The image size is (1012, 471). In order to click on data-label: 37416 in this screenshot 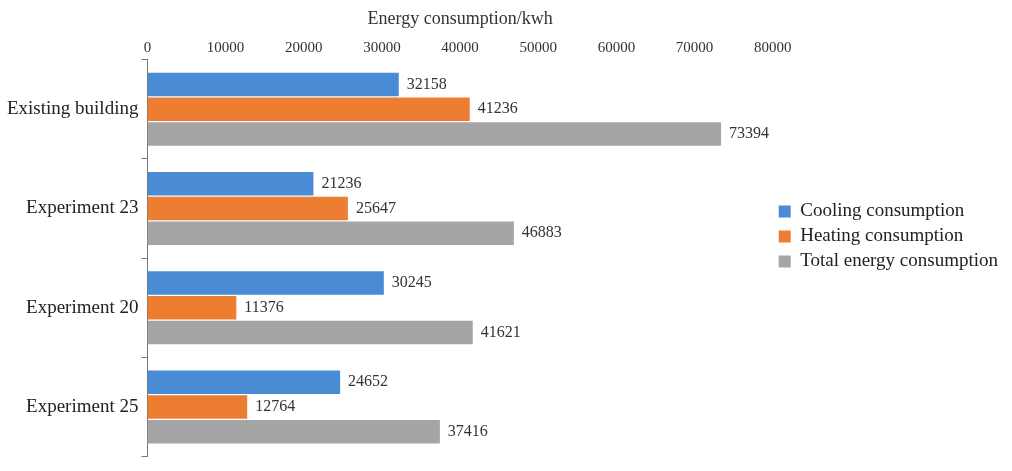, I will do `click(467, 430)`.